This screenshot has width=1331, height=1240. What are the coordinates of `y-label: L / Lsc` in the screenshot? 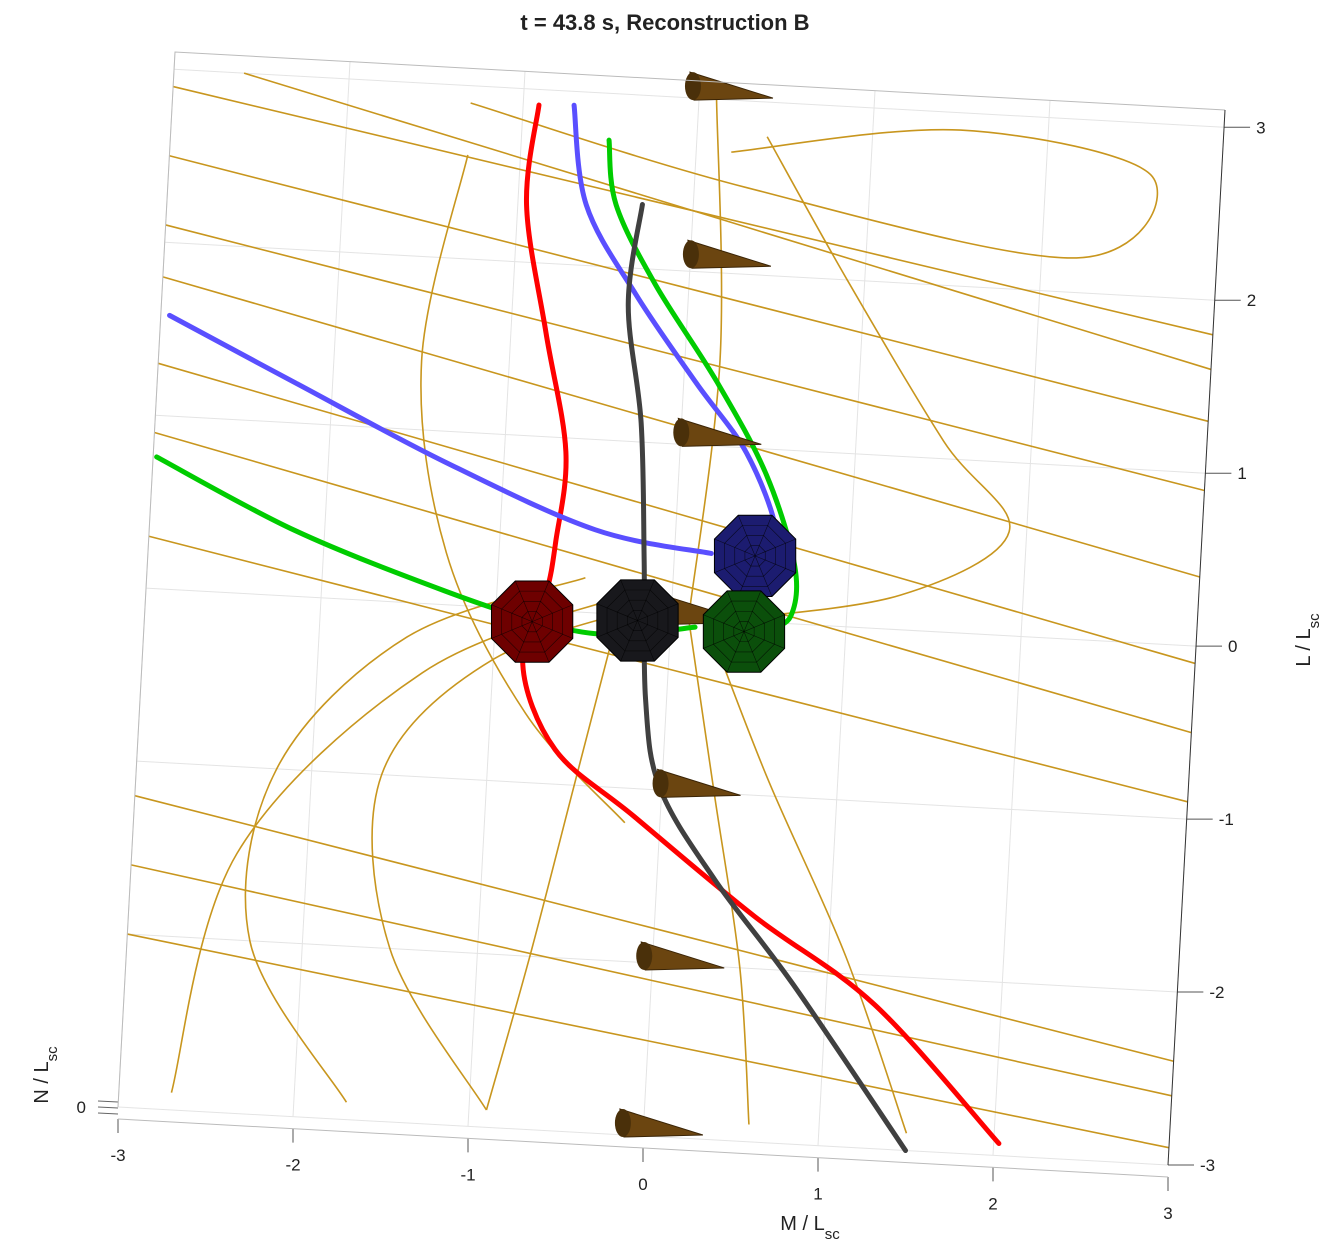 It's located at (1308, 640).